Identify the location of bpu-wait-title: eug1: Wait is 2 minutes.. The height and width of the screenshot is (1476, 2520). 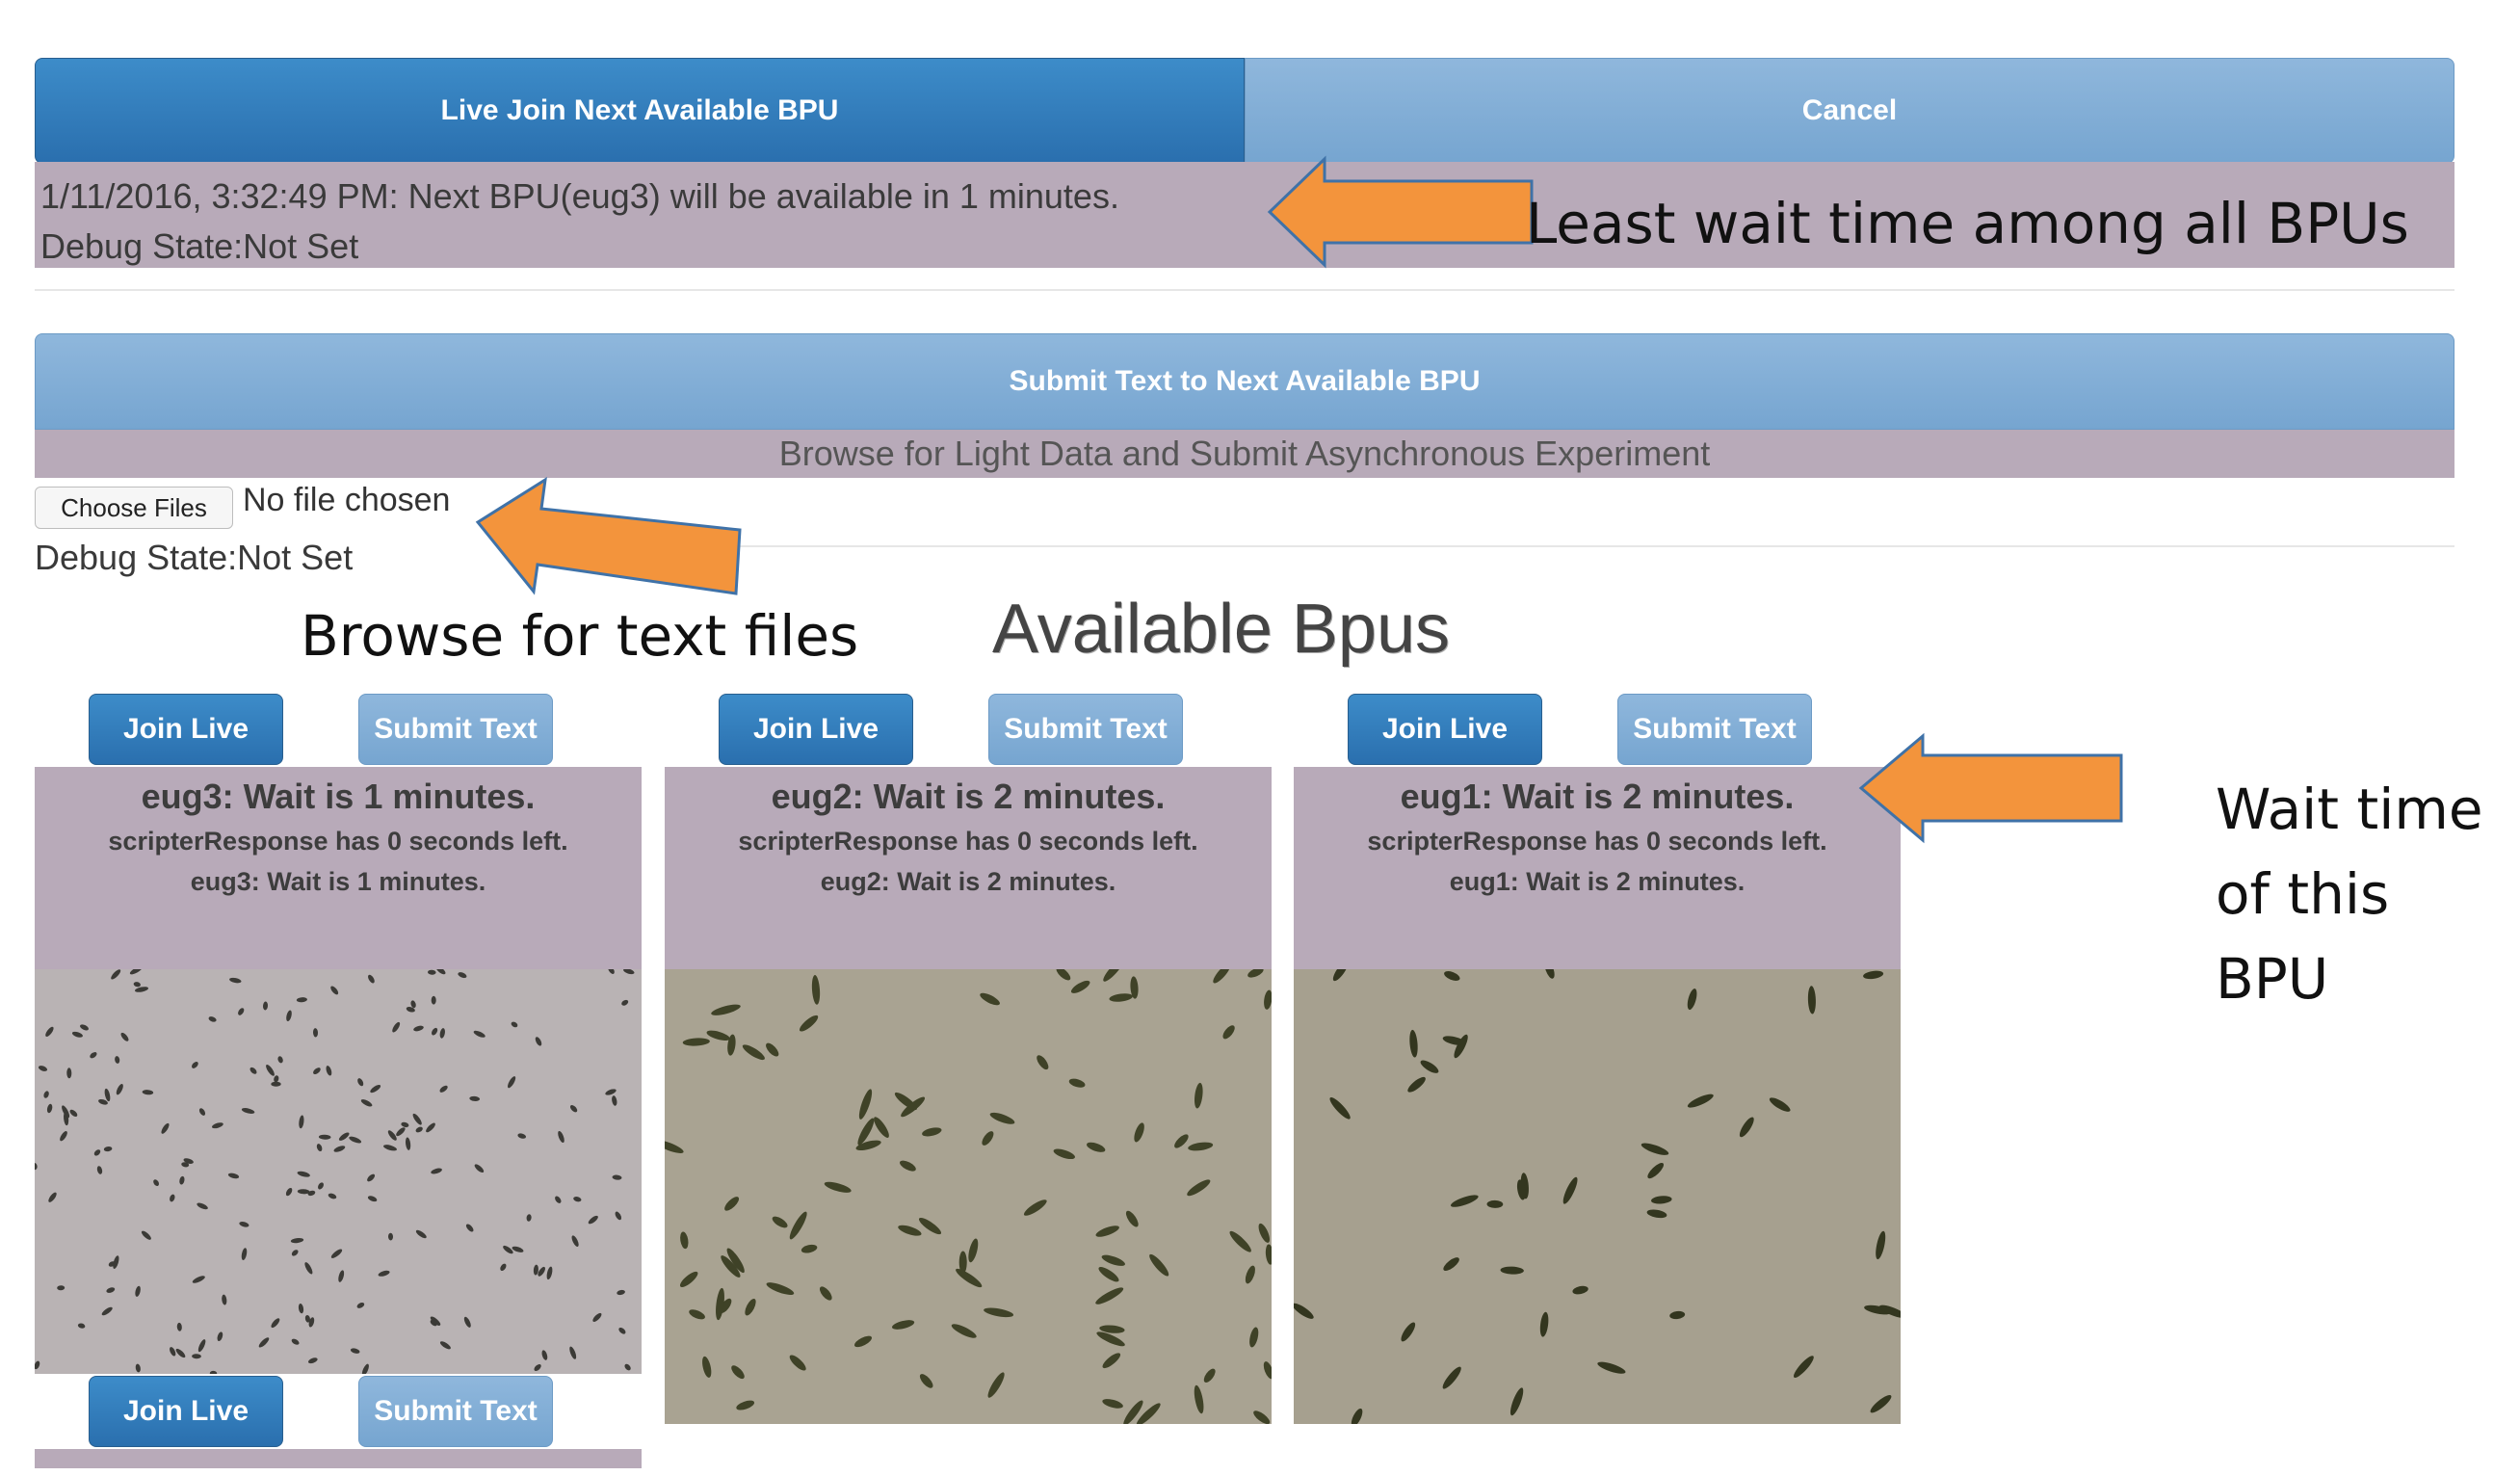
(1597, 797).